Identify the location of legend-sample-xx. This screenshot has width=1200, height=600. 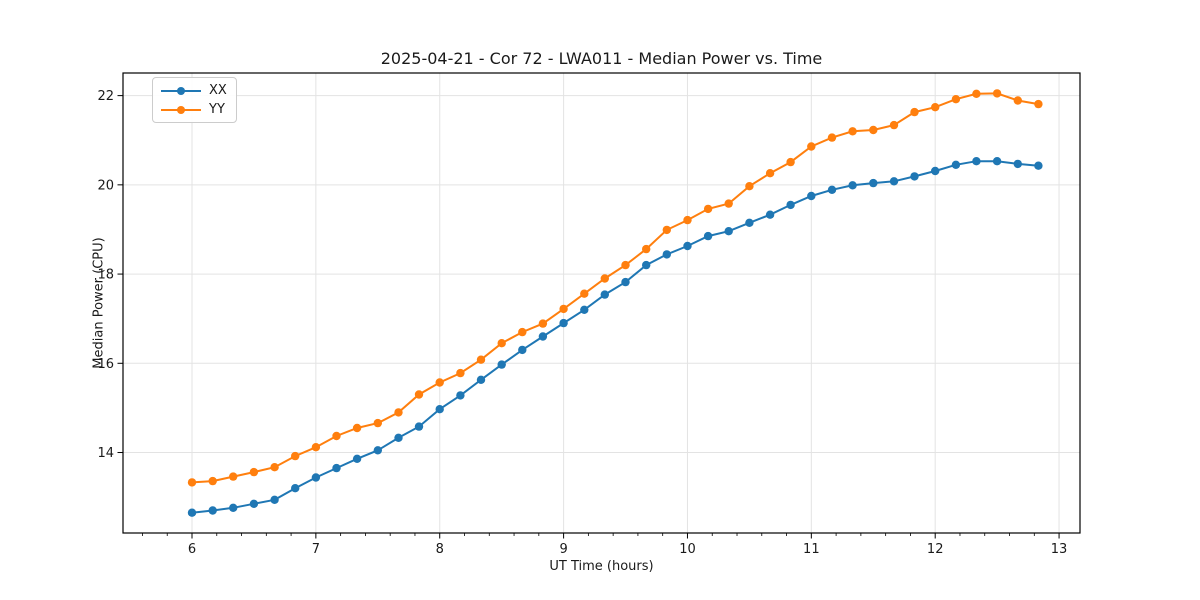
(181, 91).